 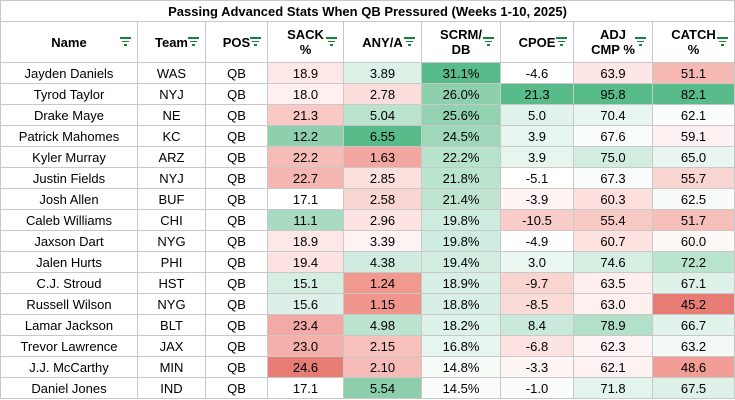 What do you see at coordinates (461, 199) in the screenshot?
I see `cell-scrm-db: 21.4%` at bounding box center [461, 199].